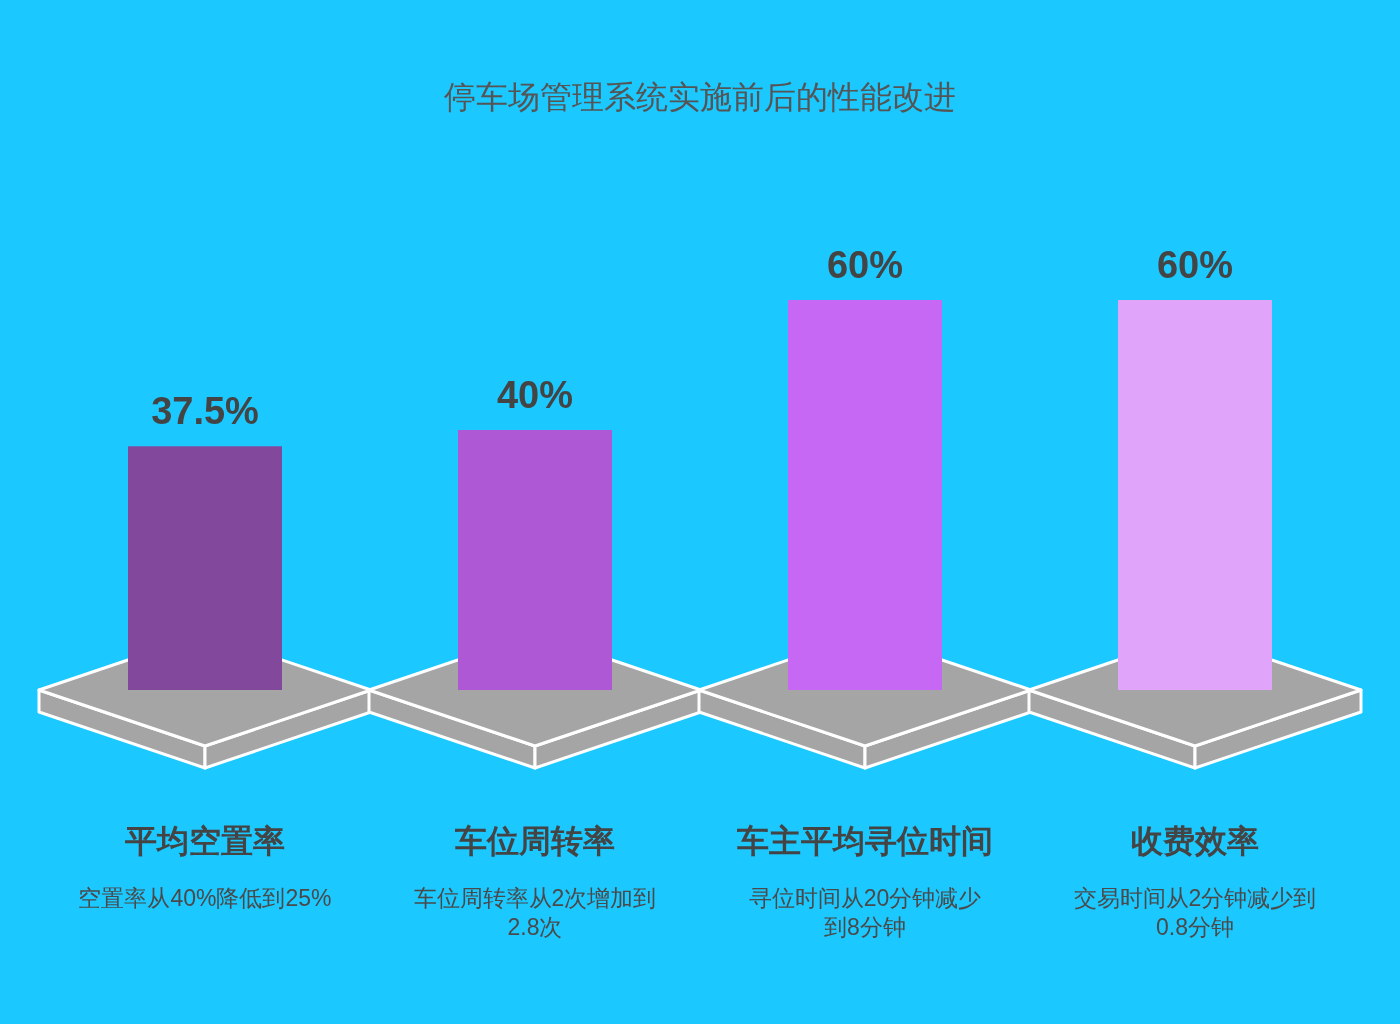 This screenshot has width=1400, height=1024. I want to click on value-label: 40%, so click(535, 395).